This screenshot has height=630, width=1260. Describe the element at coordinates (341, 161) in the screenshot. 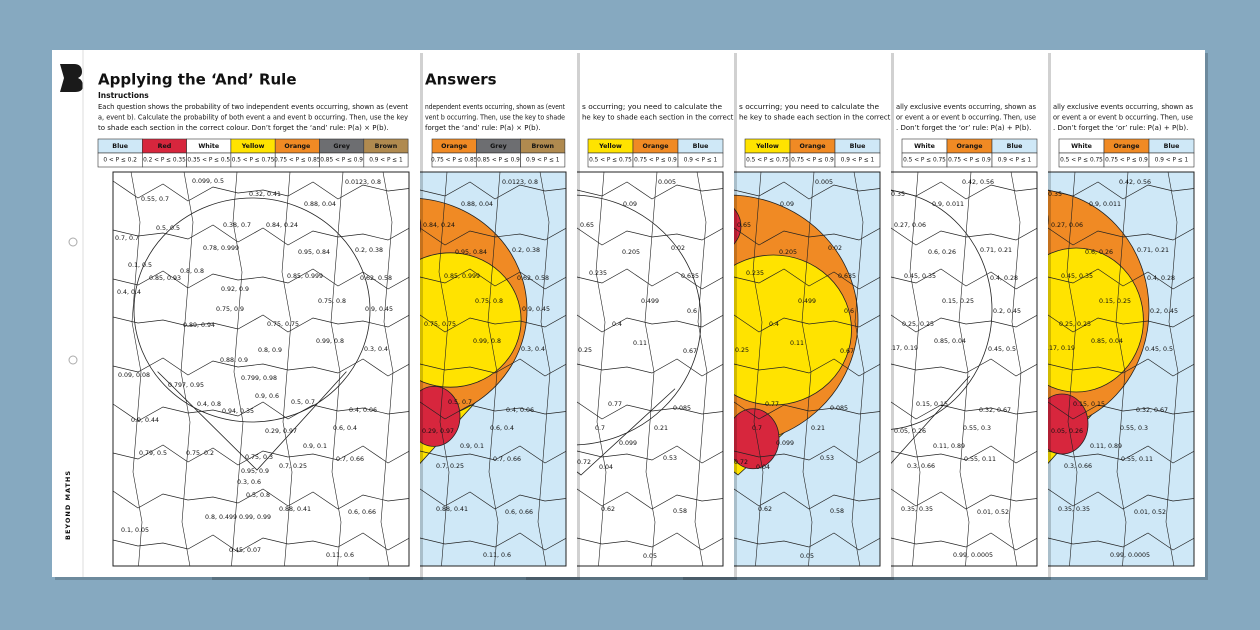

I see `key-range: 0.85 < P ≤ 0.9` at that location.